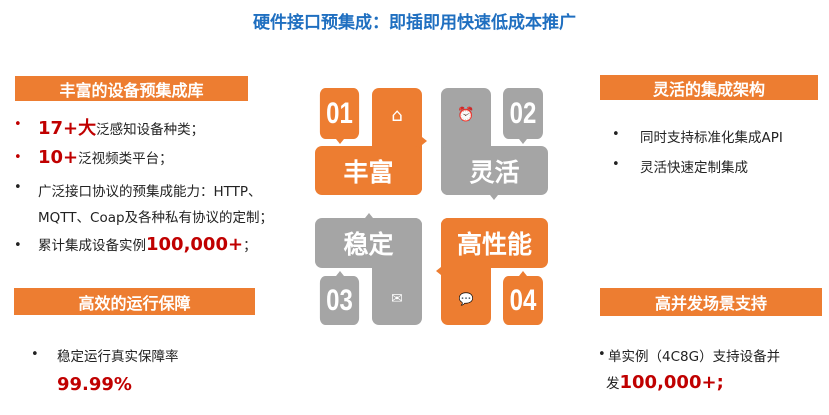 This screenshot has height=415, width=829. Describe the element at coordinates (131, 88) in the screenshot. I see `section-header-rich: 丰富的设备预集成库` at that location.